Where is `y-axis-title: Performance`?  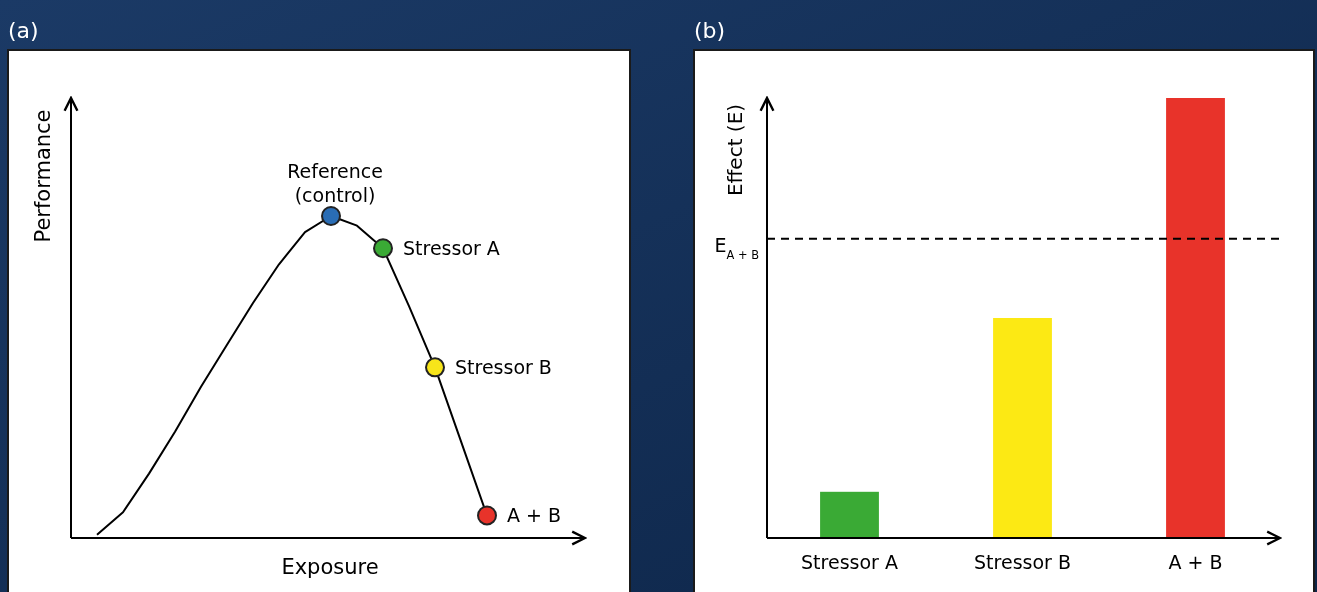
y-axis-title: Performance is located at coordinates (43, 176).